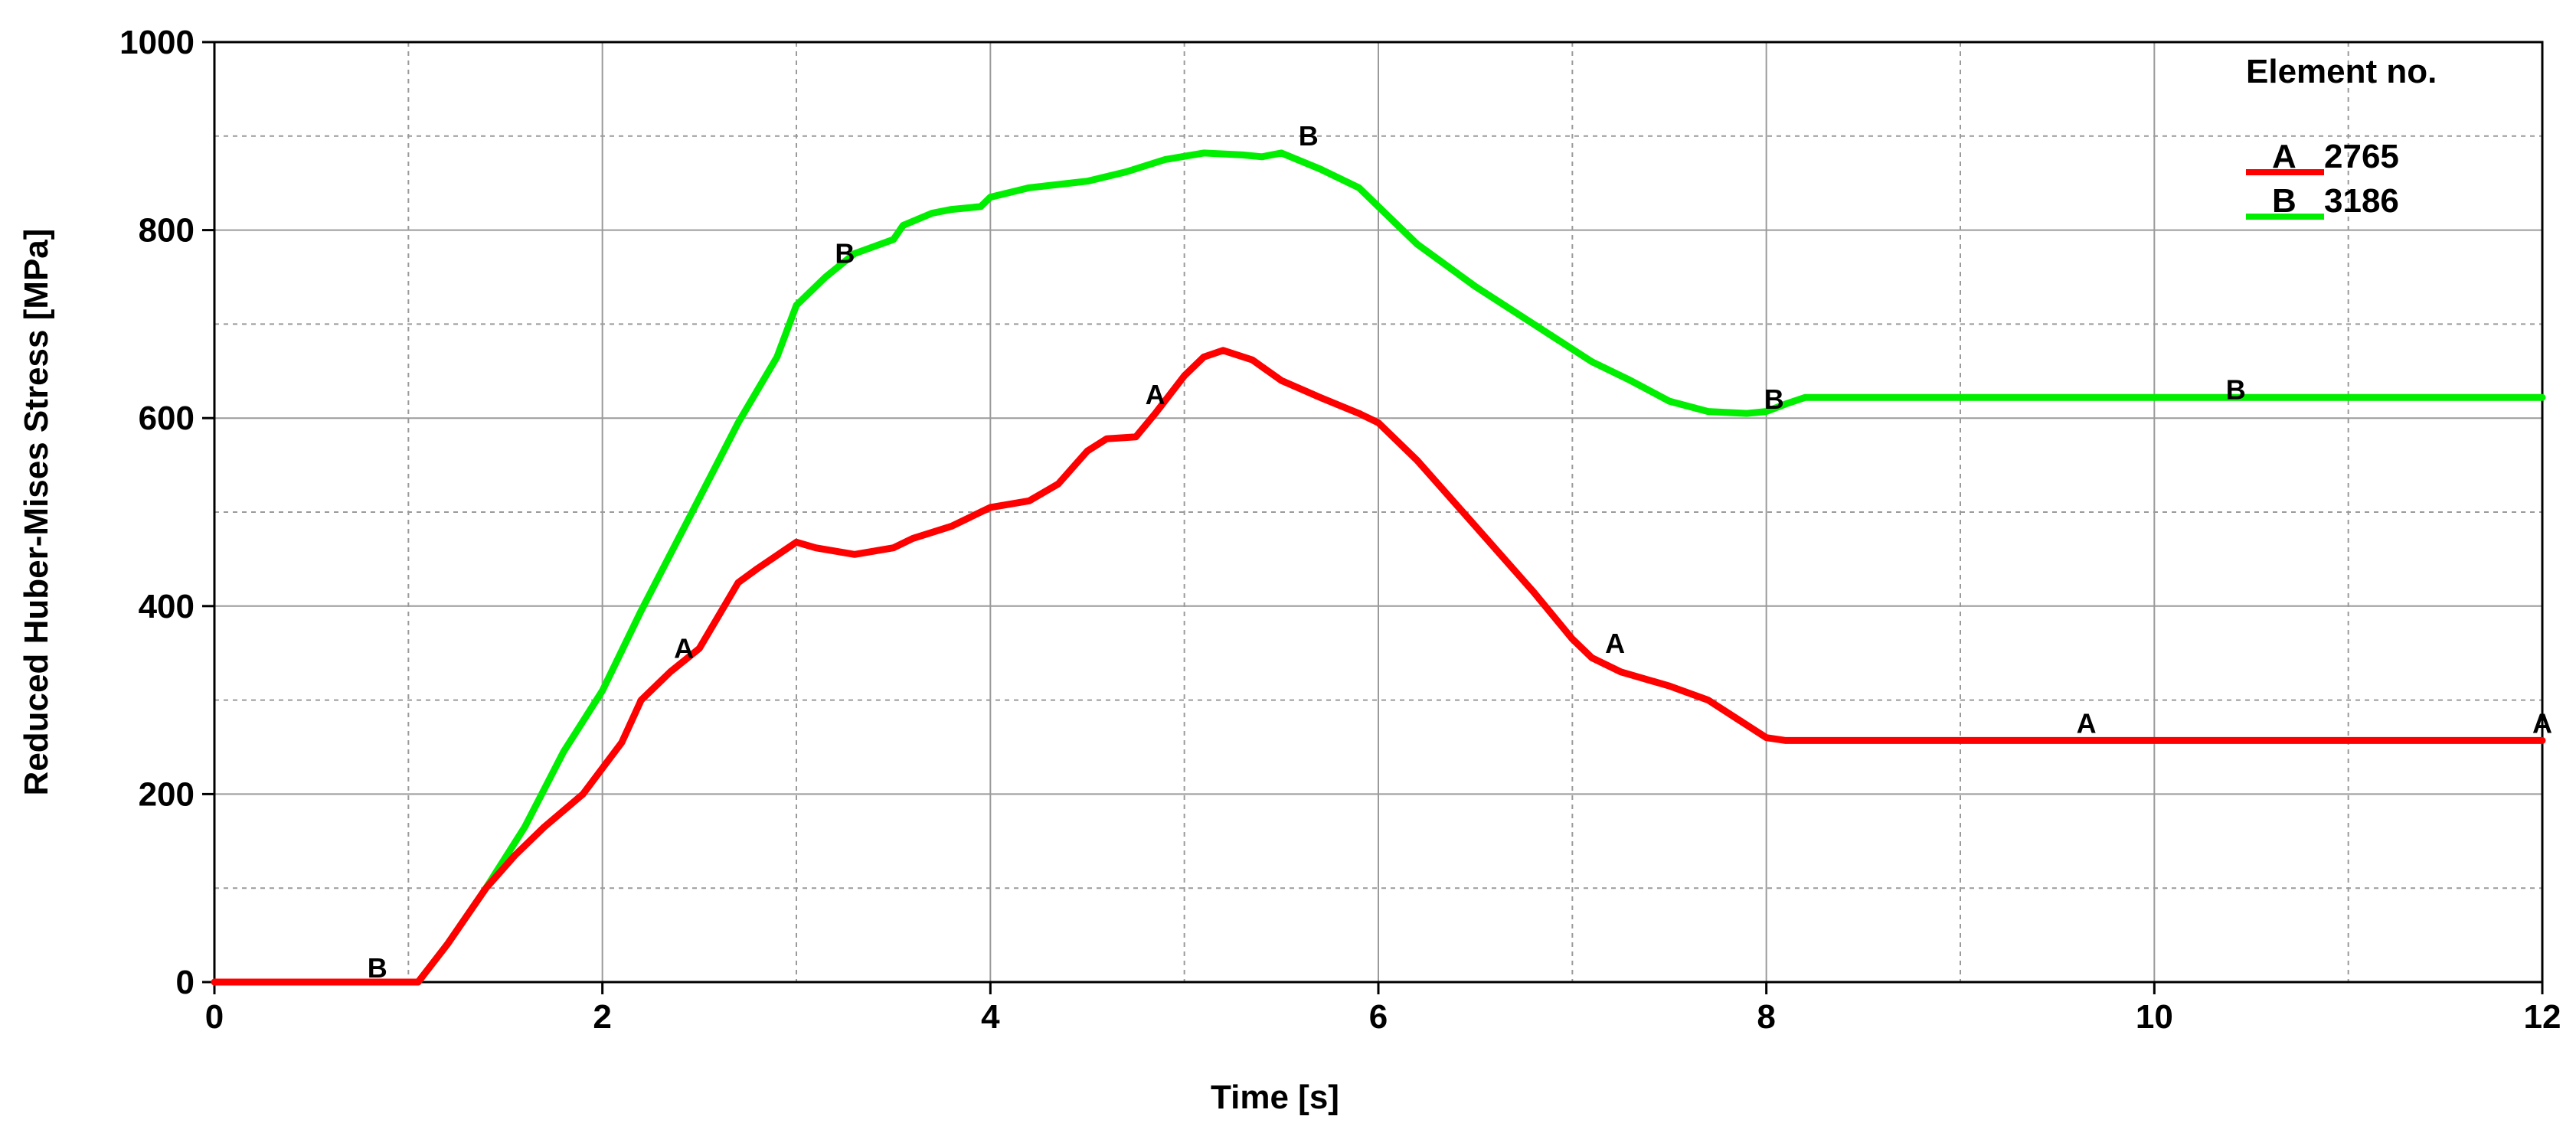  What do you see at coordinates (1275, 1098) in the screenshot?
I see `x-axis-title: Time [s]` at bounding box center [1275, 1098].